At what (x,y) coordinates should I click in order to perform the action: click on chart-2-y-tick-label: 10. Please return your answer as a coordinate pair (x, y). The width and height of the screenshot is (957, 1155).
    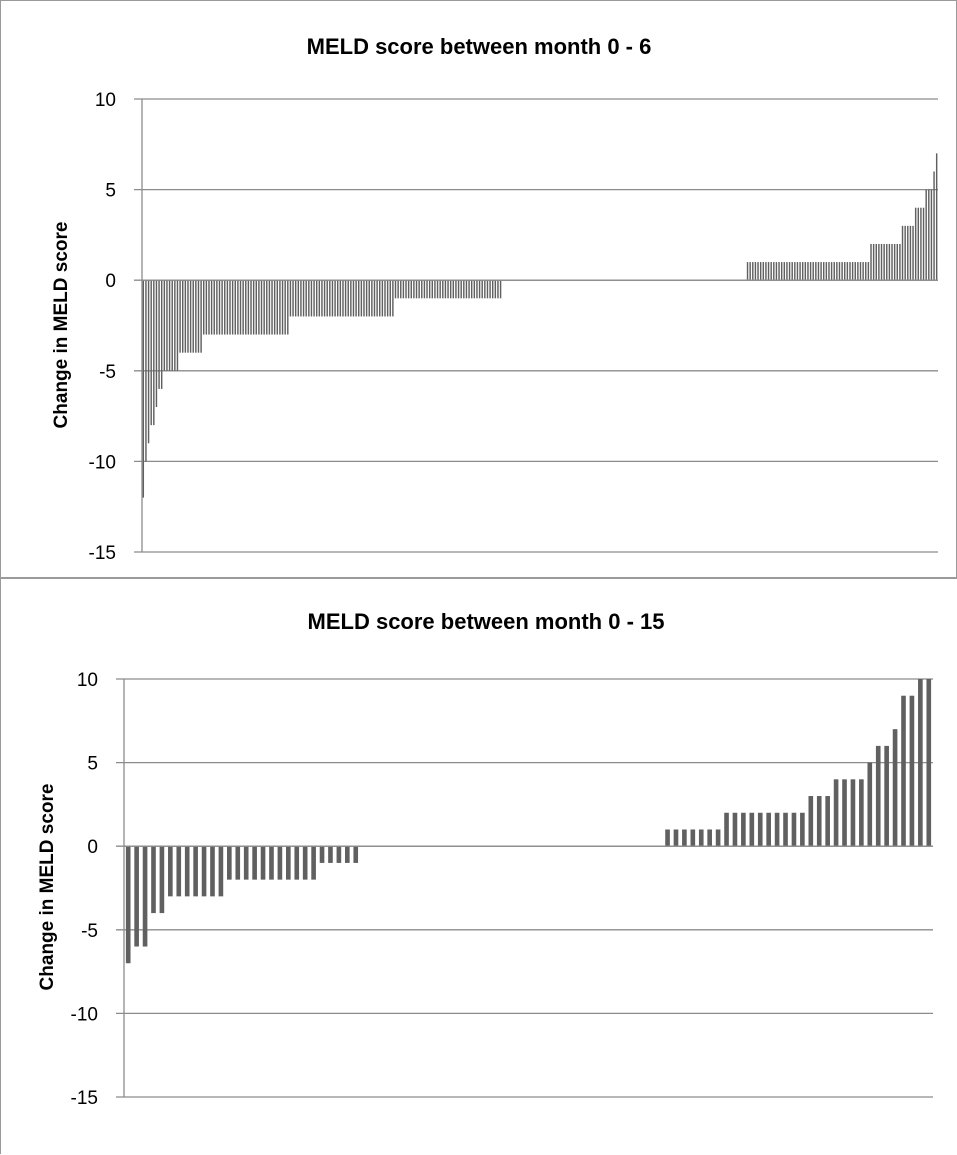
    Looking at the image, I should click on (87, 680).